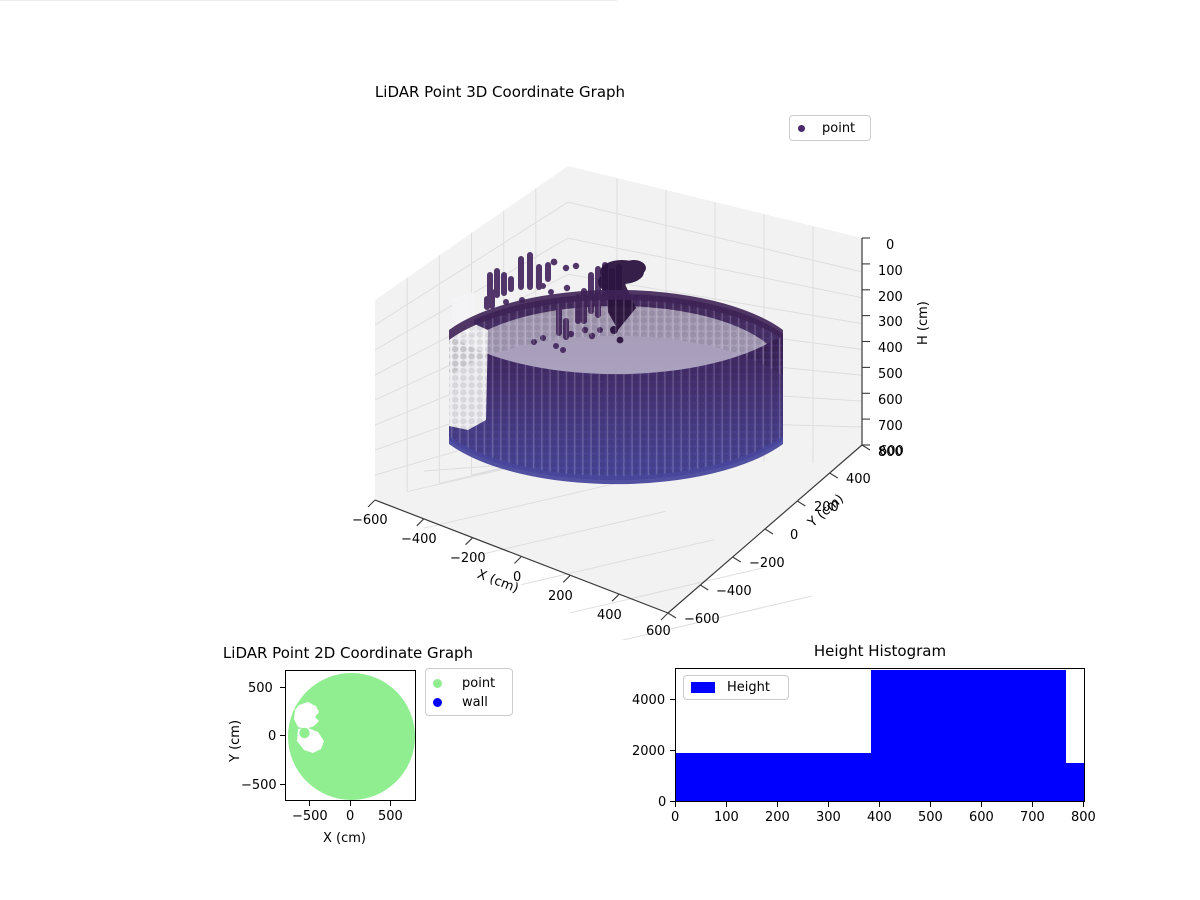 The image size is (1200, 900). I want to click on x-axis-ticks, so click(518, 560).